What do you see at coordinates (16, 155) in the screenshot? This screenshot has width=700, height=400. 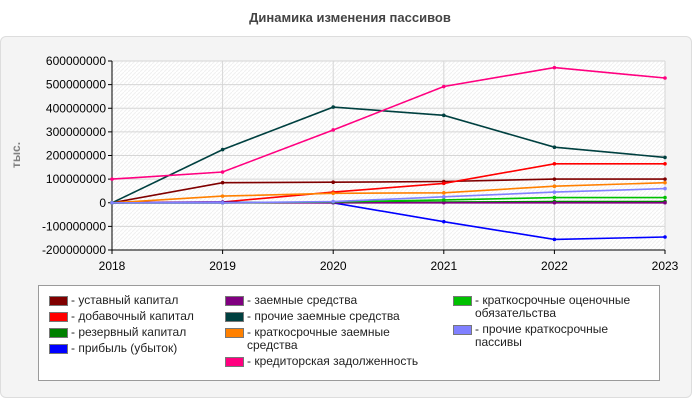 I see `y-axis-title: тыс.` at bounding box center [16, 155].